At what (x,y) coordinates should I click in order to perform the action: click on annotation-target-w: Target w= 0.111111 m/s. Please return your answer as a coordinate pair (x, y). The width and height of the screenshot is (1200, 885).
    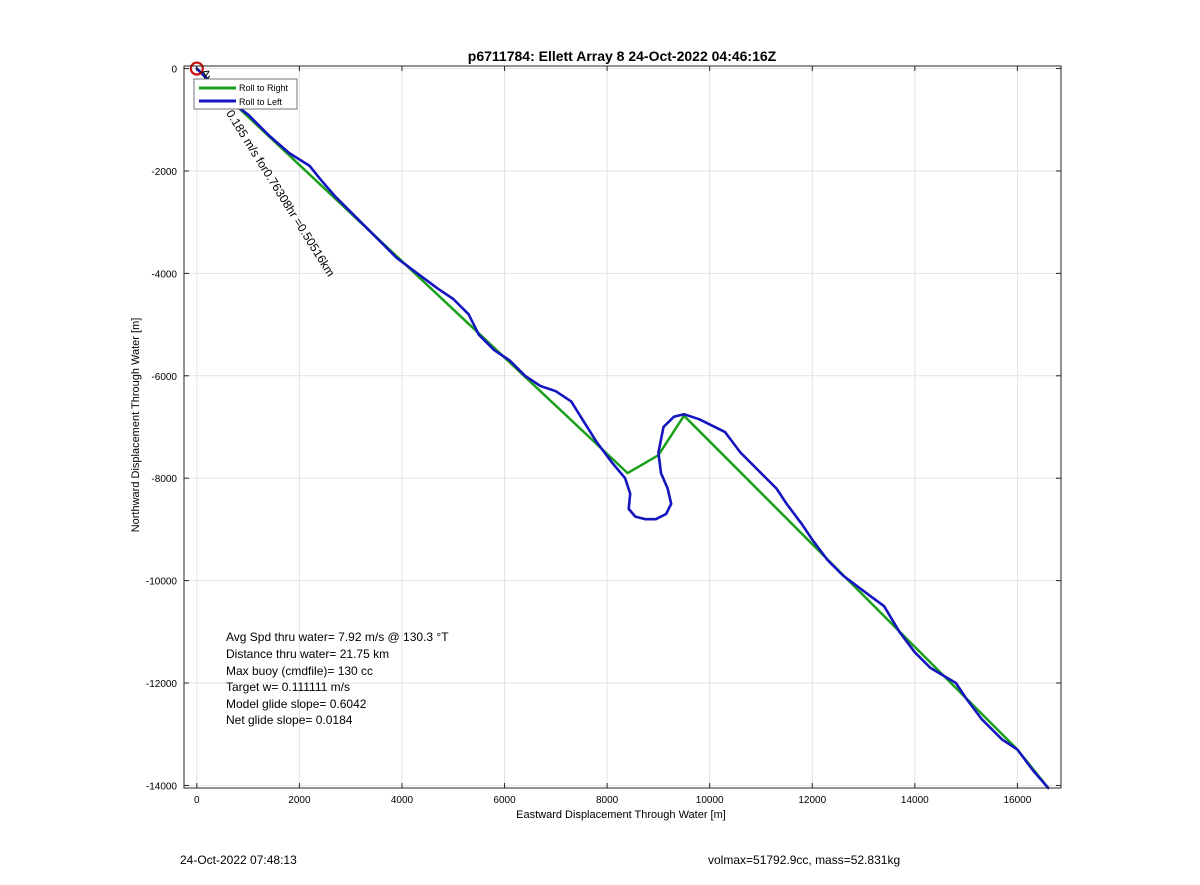
    Looking at the image, I should click on (288, 687).